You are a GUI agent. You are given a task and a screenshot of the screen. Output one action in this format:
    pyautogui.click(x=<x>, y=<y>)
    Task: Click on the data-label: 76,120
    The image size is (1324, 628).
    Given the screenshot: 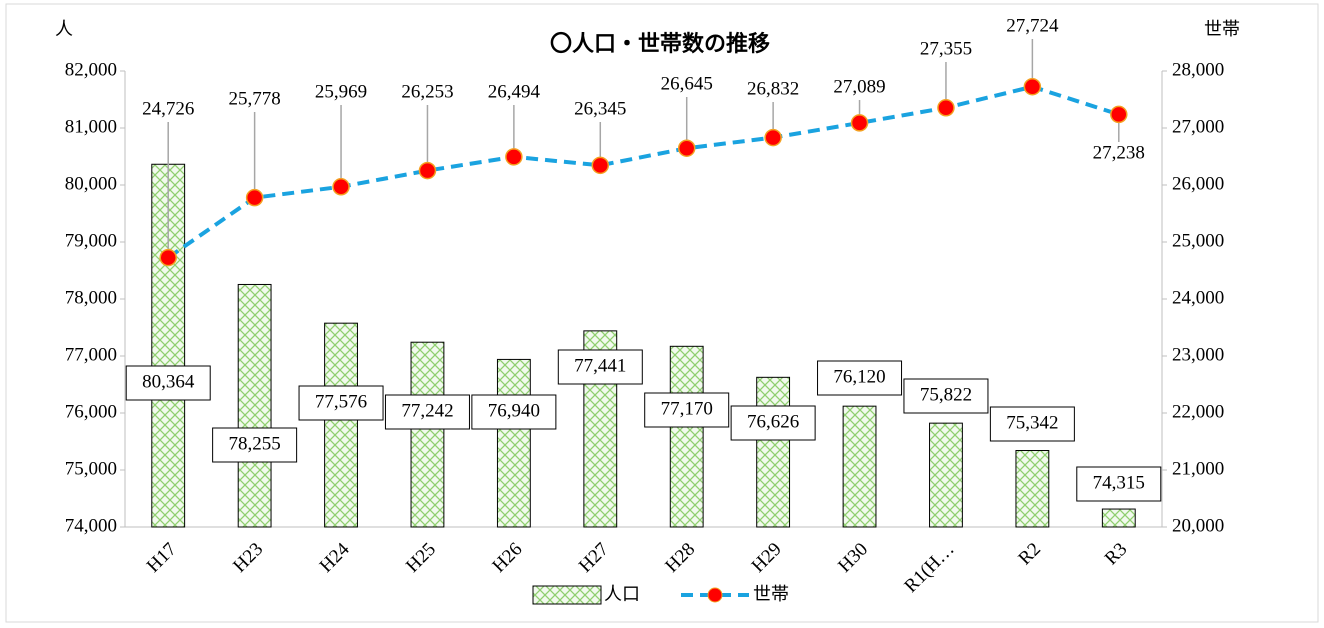 What is the action you would take?
    pyautogui.click(x=859, y=376)
    